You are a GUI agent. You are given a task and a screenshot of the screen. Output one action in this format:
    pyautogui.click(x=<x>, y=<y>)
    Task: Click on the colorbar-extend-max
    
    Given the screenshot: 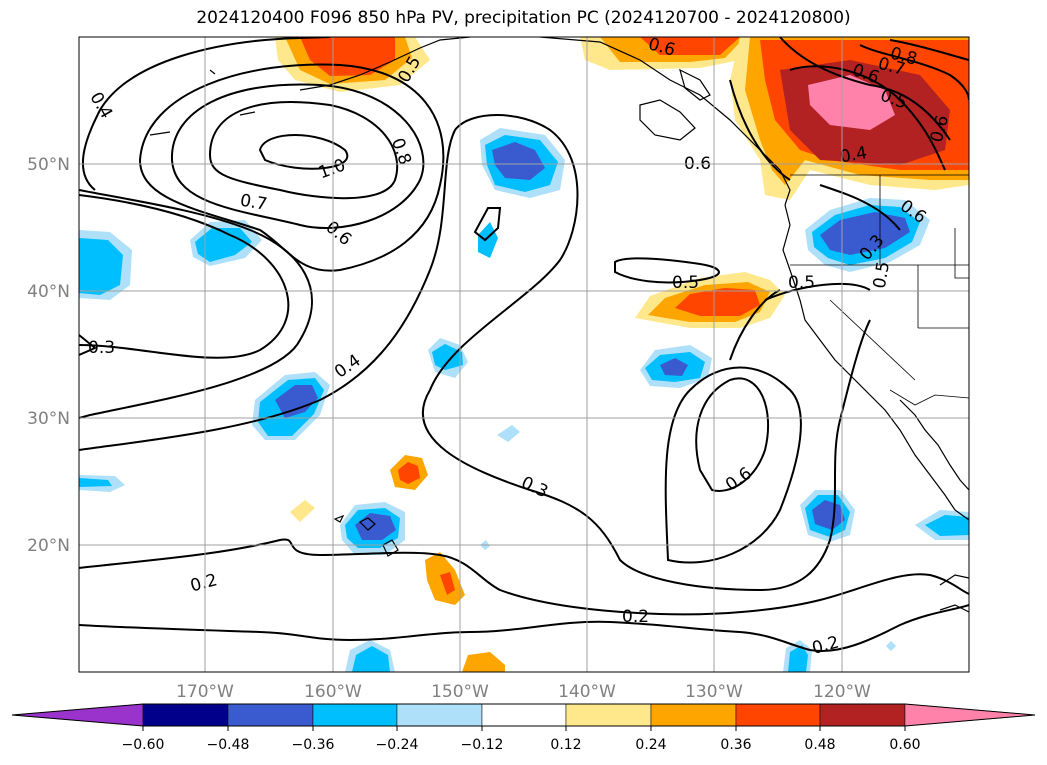 What is the action you would take?
    pyautogui.click(x=970, y=715)
    